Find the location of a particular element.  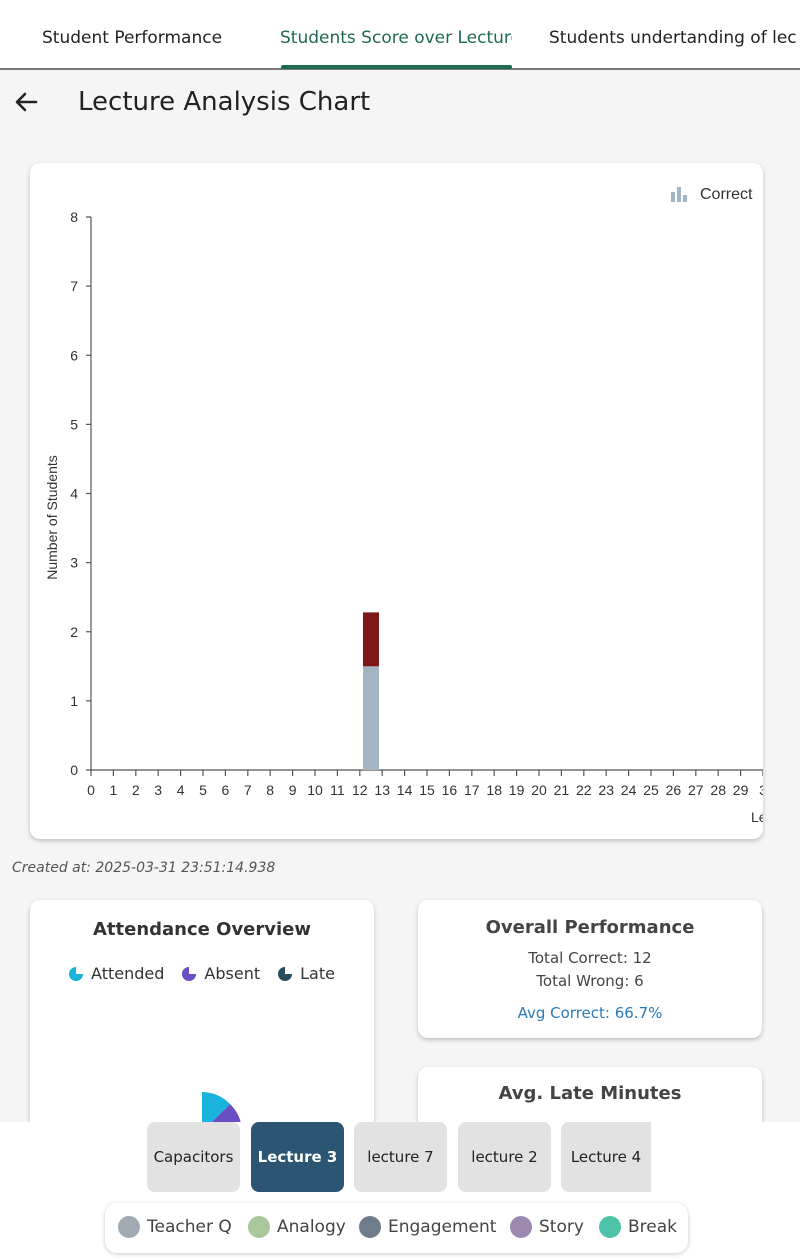

performance-title: Overall Performance is located at coordinates (590, 927).